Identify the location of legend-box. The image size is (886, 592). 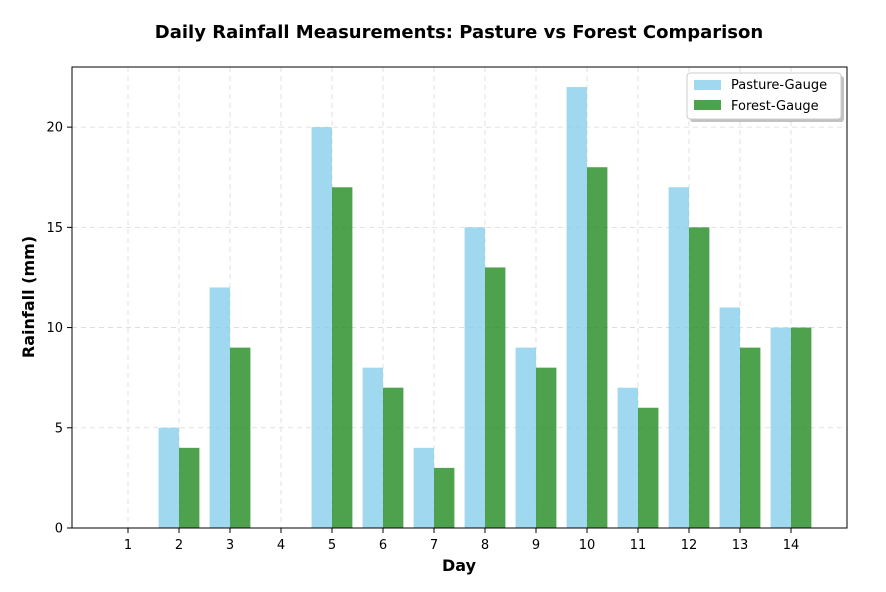
(764, 96).